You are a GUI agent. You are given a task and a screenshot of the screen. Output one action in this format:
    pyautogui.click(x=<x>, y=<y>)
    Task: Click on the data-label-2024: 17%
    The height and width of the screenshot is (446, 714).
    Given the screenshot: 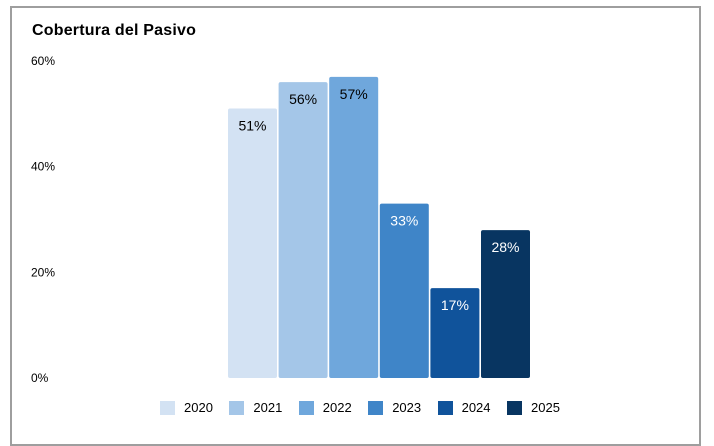 What is the action you would take?
    pyautogui.click(x=455, y=305)
    